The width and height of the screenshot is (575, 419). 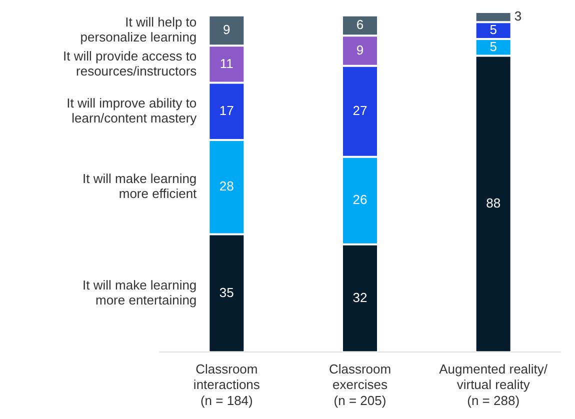 What do you see at coordinates (226, 186) in the screenshot?
I see `data-label: 28` at bounding box center [226, 186].